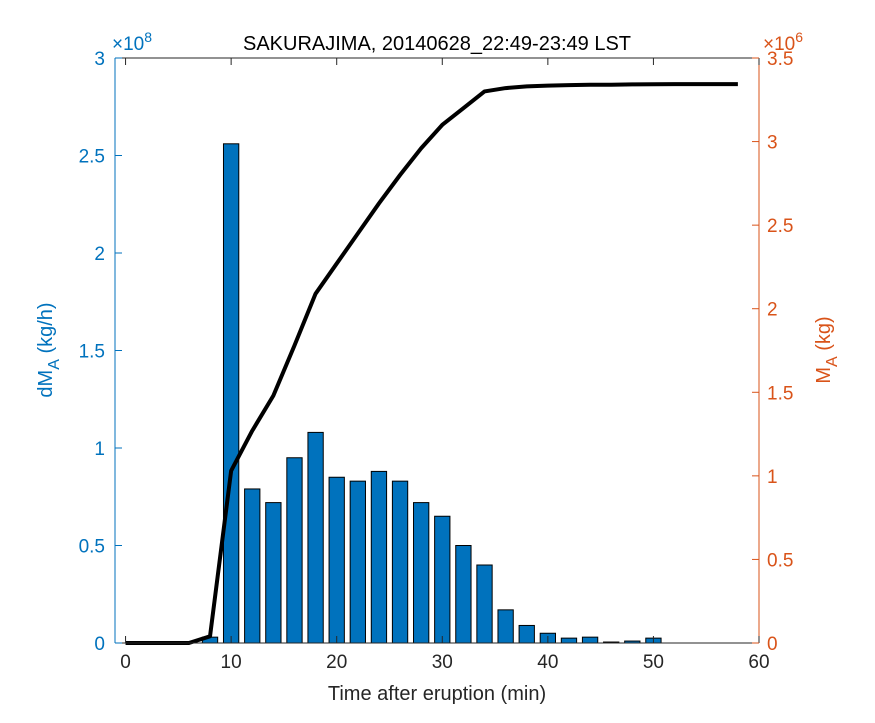 The width and height of the screenshot is (875, 723). I want to click on y-right-exponent: ×10⁶, so click(783, 42).